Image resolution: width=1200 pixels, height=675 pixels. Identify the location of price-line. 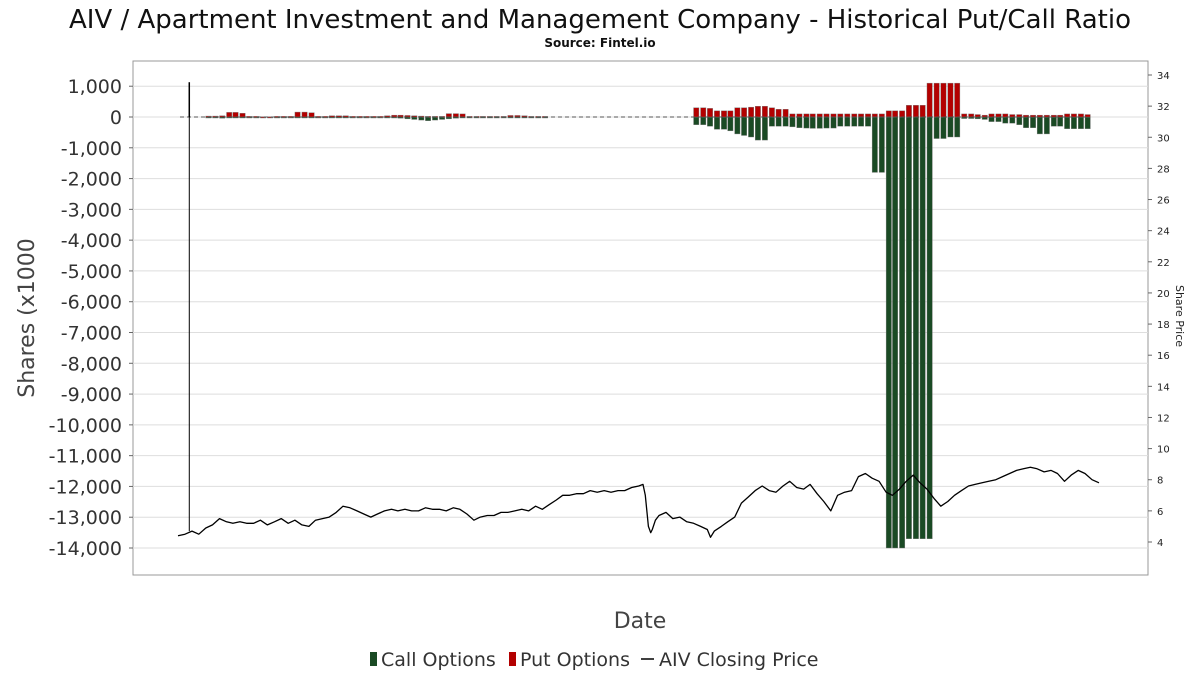
(638, 502).